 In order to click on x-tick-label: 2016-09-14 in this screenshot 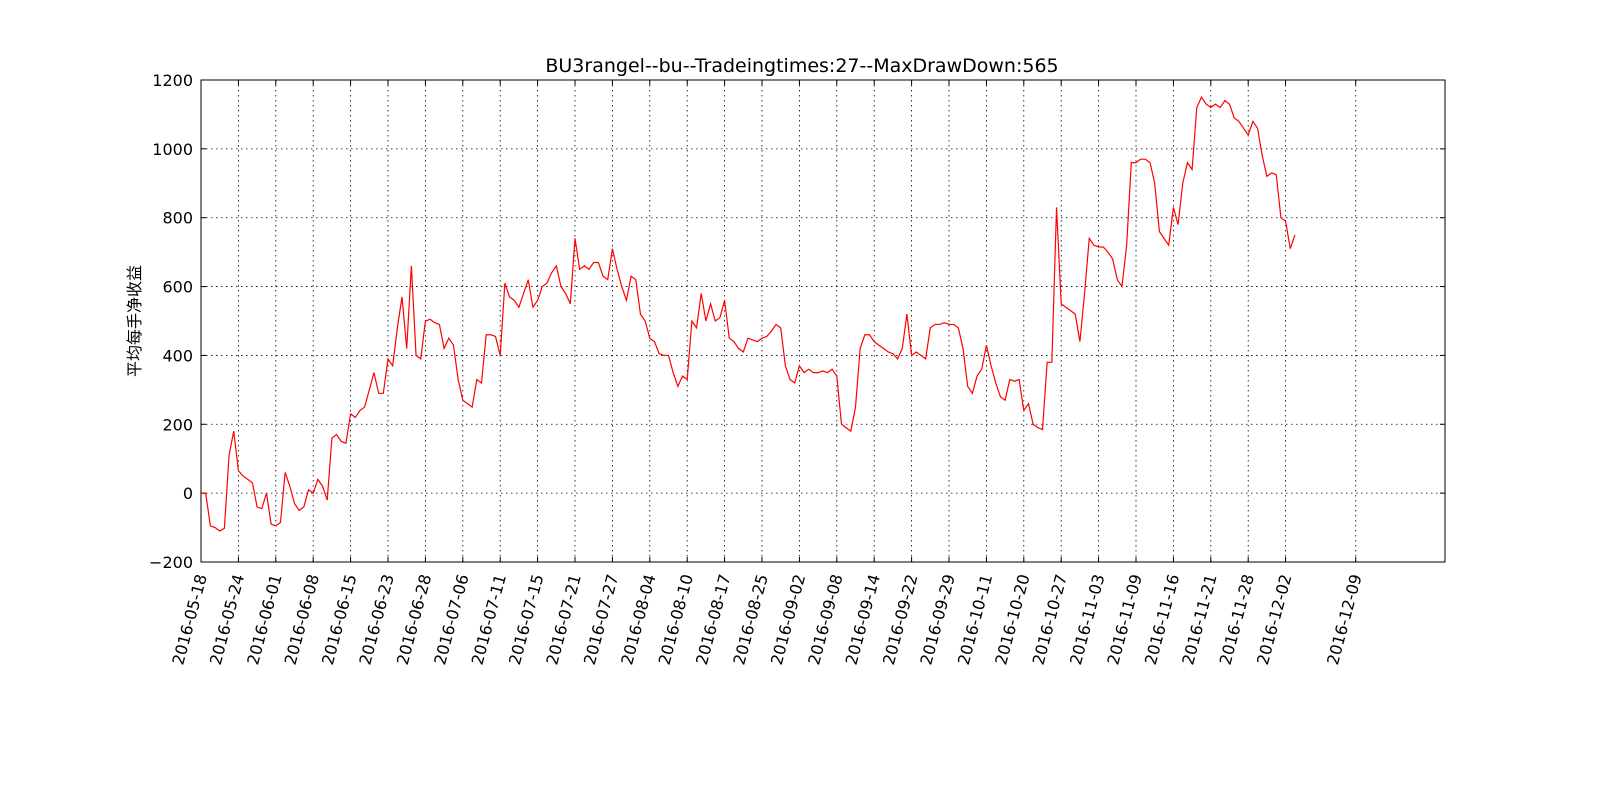, I will do `click(863, 619)`.